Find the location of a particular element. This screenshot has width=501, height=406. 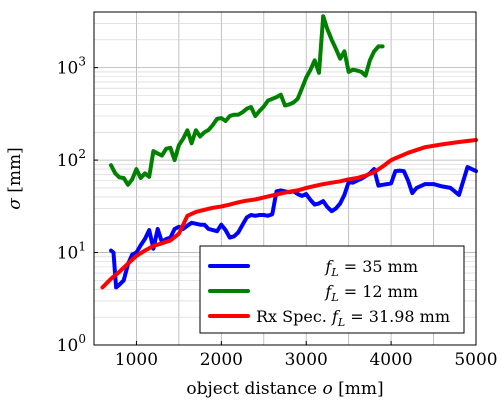

y-axis-title: σ [mm] is located at coordinates (15, 178).